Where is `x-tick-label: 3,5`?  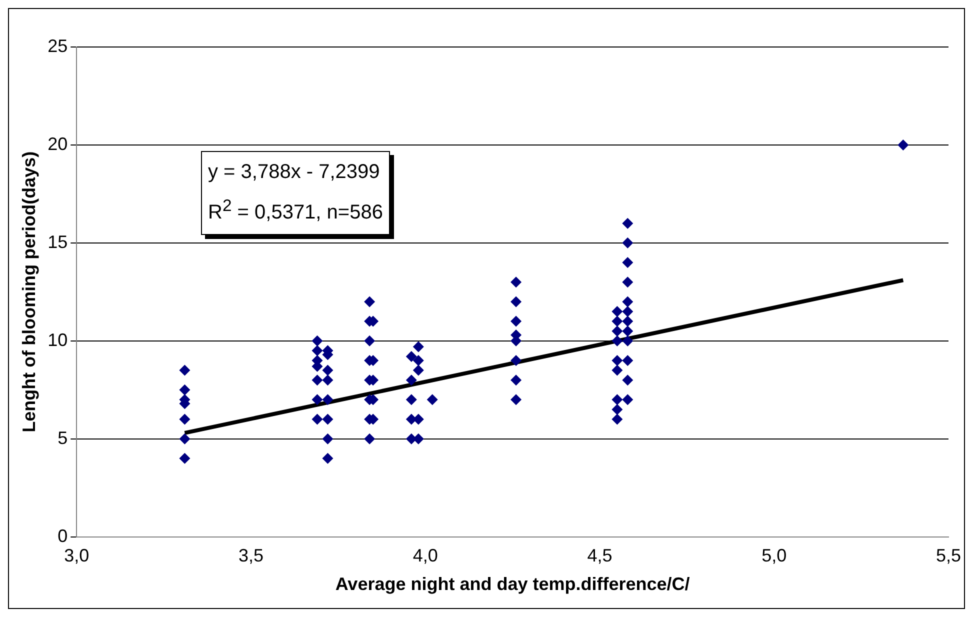
x-tick-label: 3,5 is located at coordinates (251, 556).